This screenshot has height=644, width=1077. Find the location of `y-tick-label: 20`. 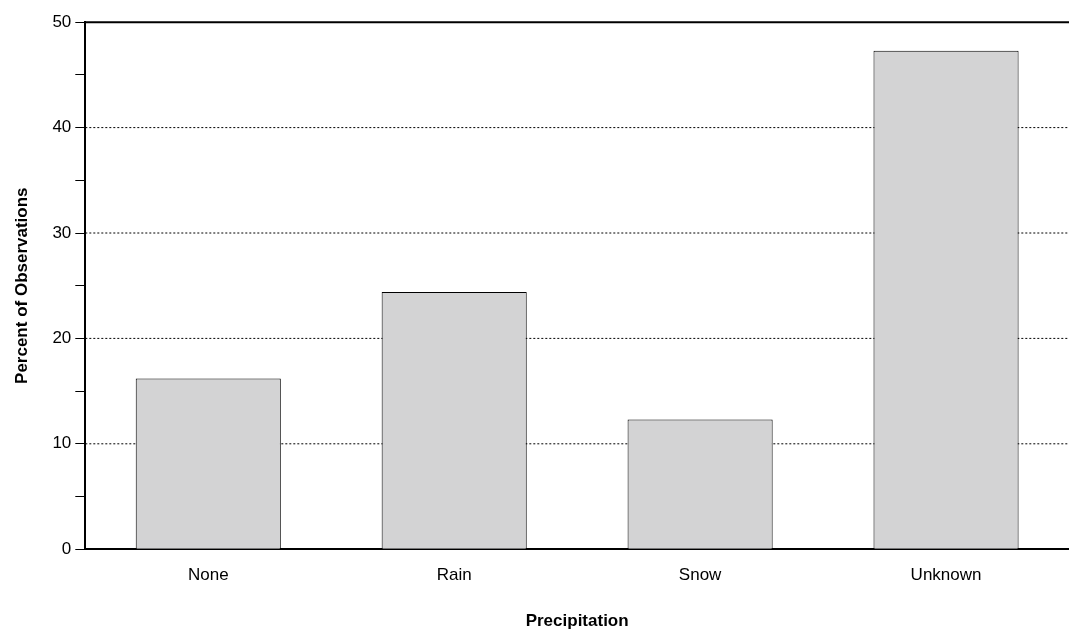

y-tick-label: 20 is located at coordinates (62, 338).